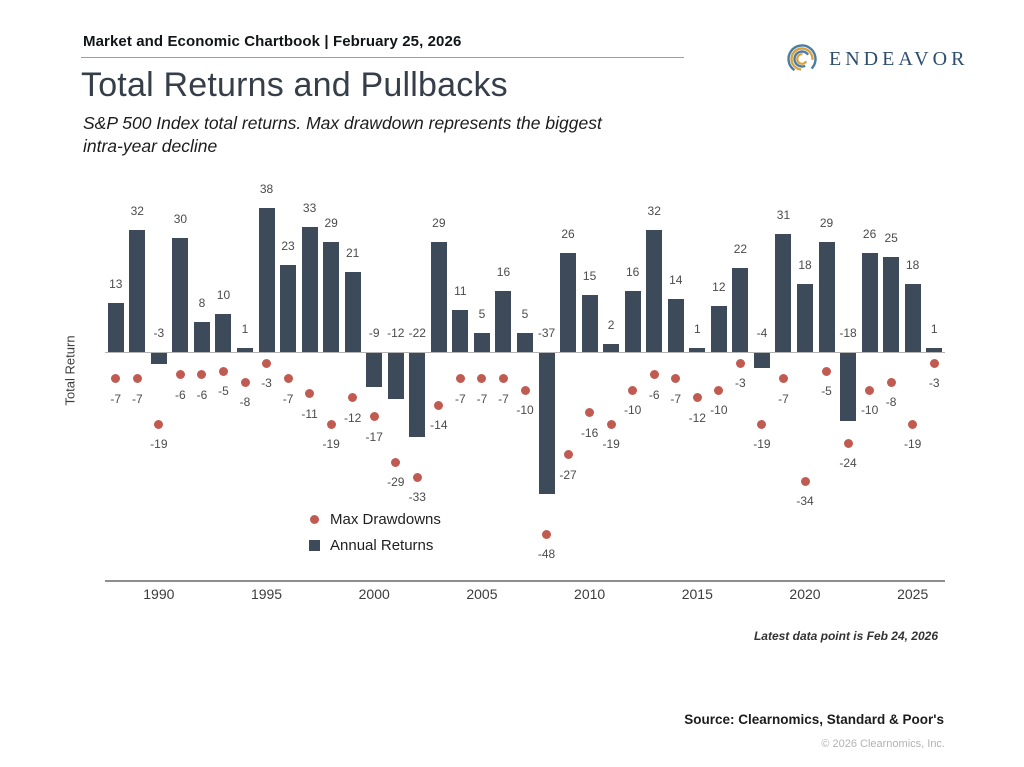 Image resolution: width=1024 pixels, height=767 pixels. I want to click on bar-value-label: 18, so click(805, 264).